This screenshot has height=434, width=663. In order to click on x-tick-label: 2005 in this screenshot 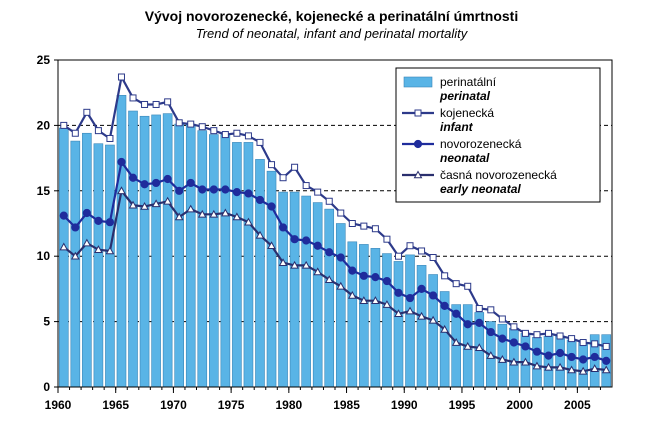, I will do `click(577, 405)`.